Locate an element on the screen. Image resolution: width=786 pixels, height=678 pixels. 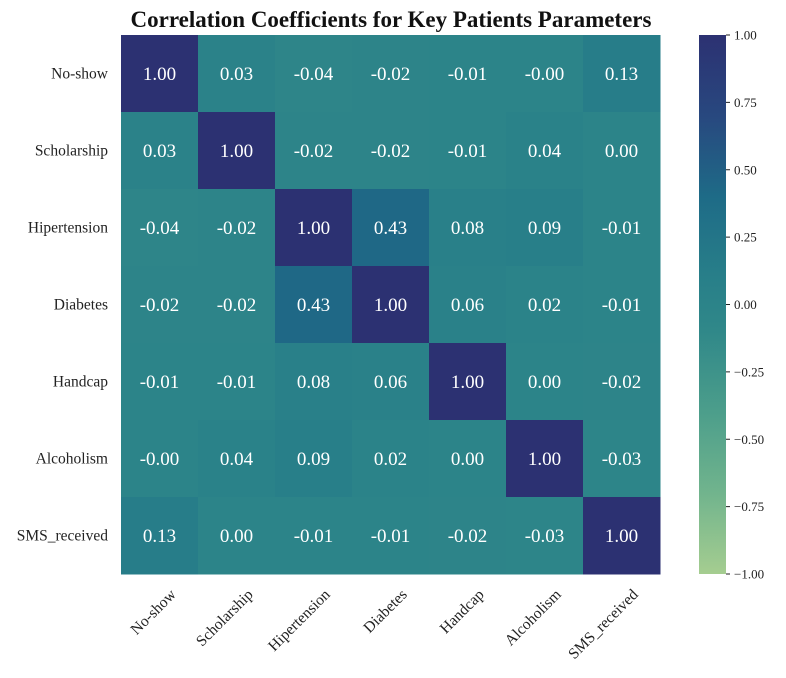
colorbar-tick-label: −0.25 is located at coordinates (749, 371).